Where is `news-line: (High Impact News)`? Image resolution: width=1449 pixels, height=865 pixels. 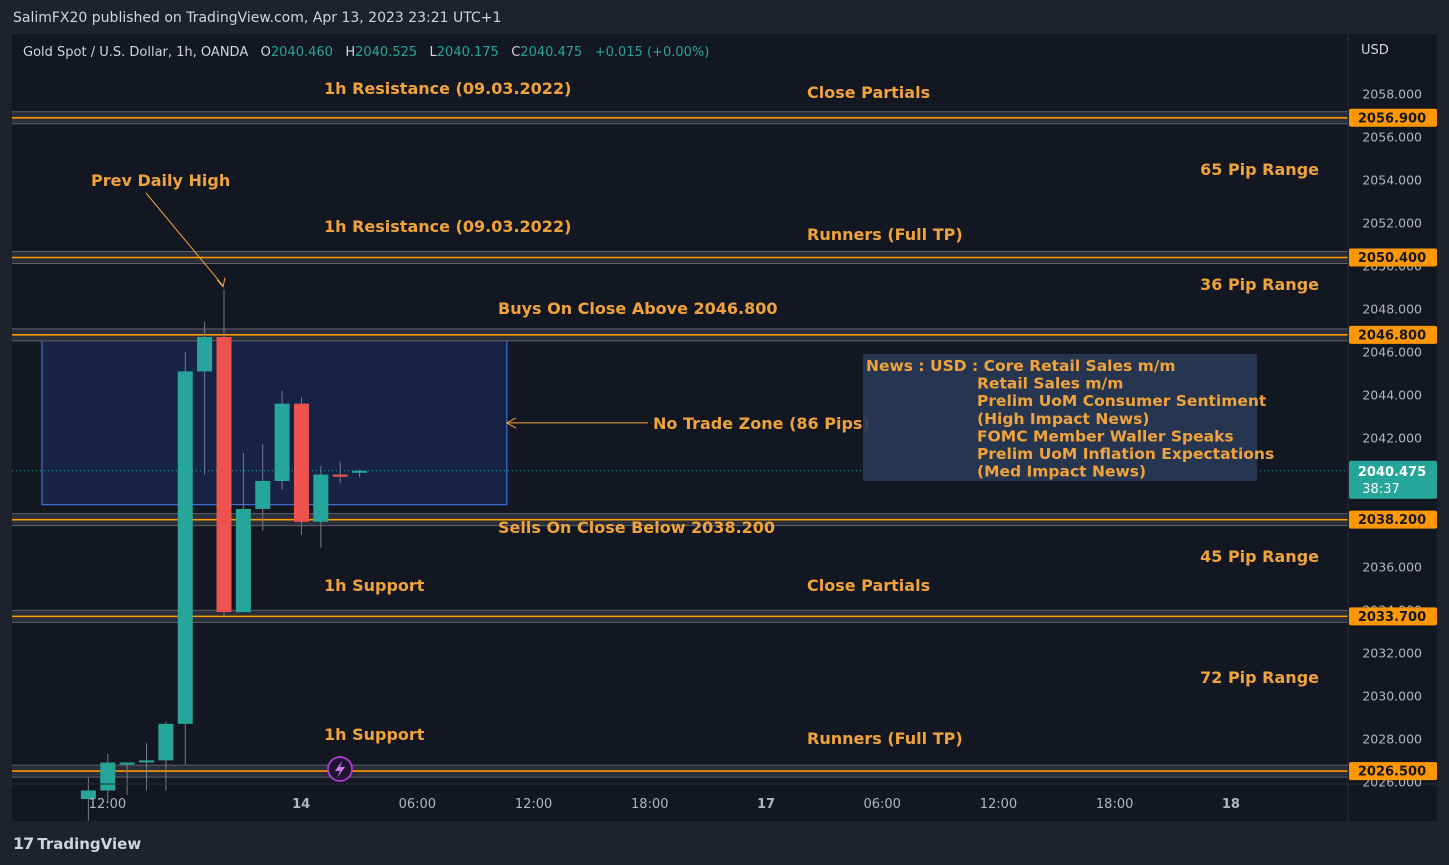 news-line: (High Impact News) is located at coordinates (1063, 419).